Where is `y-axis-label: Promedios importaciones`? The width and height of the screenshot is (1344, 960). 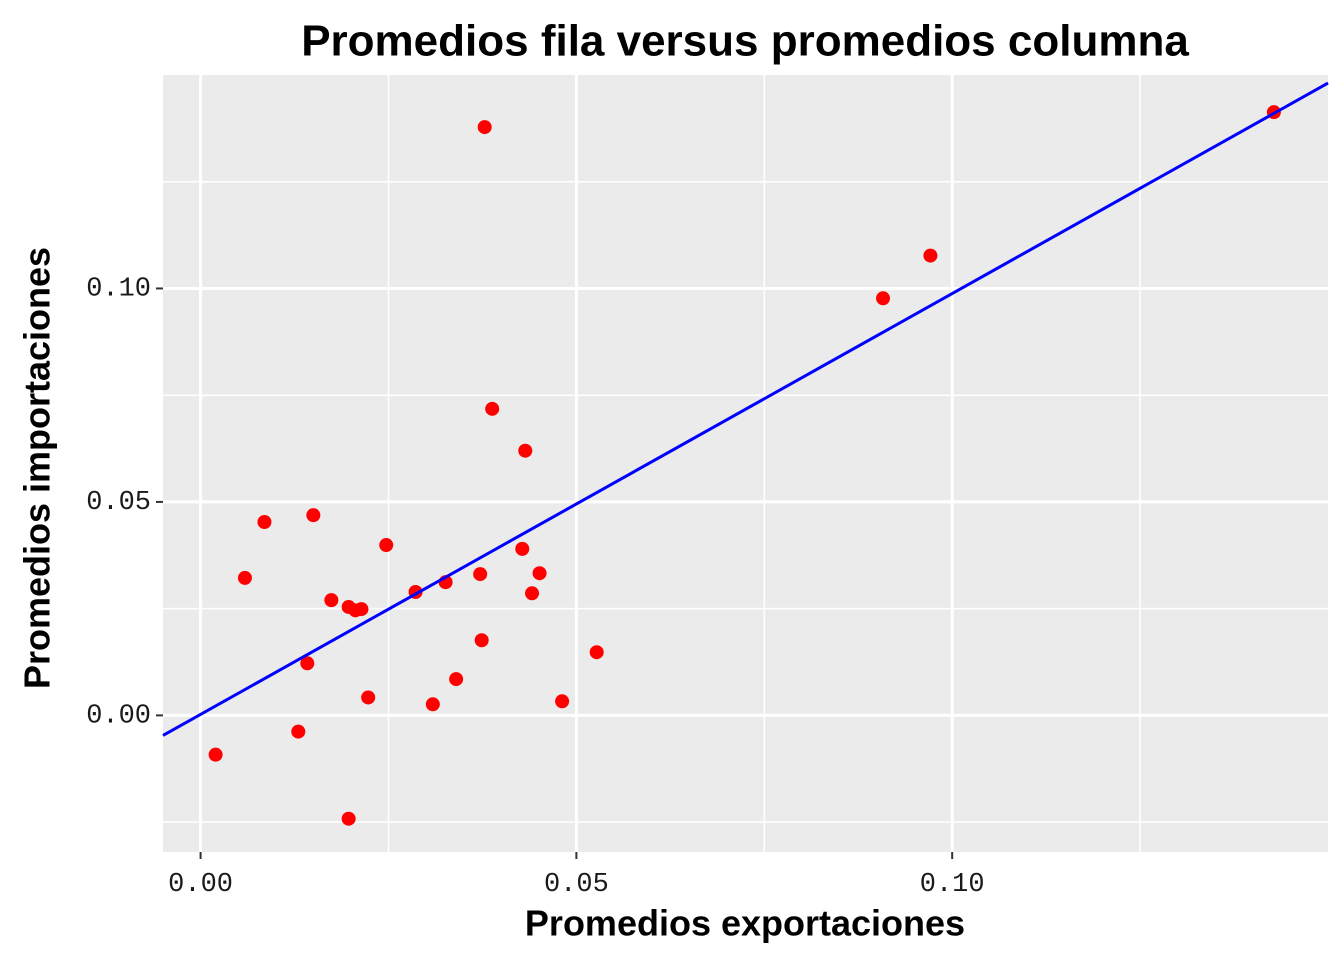
y-axis-label: Promedios importaciones is located at coordinates (37, 468).